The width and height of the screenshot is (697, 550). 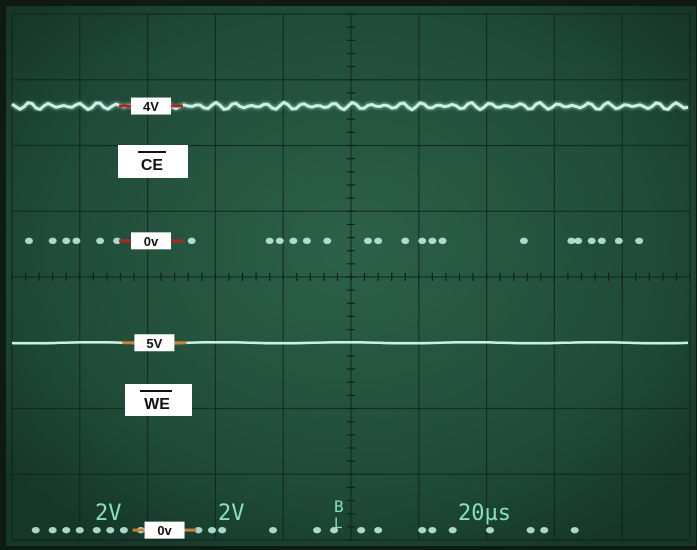 I want to click on we-label-box: WE, so click(x=158, y=400).